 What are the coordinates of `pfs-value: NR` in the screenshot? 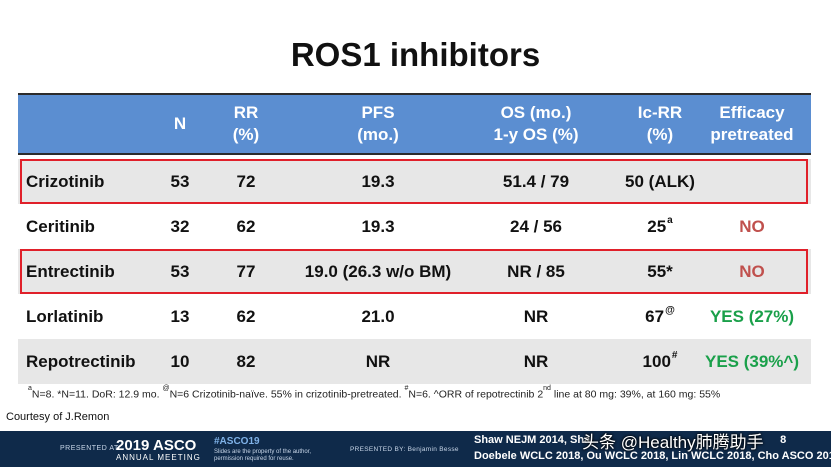 It's located at (378, 361).